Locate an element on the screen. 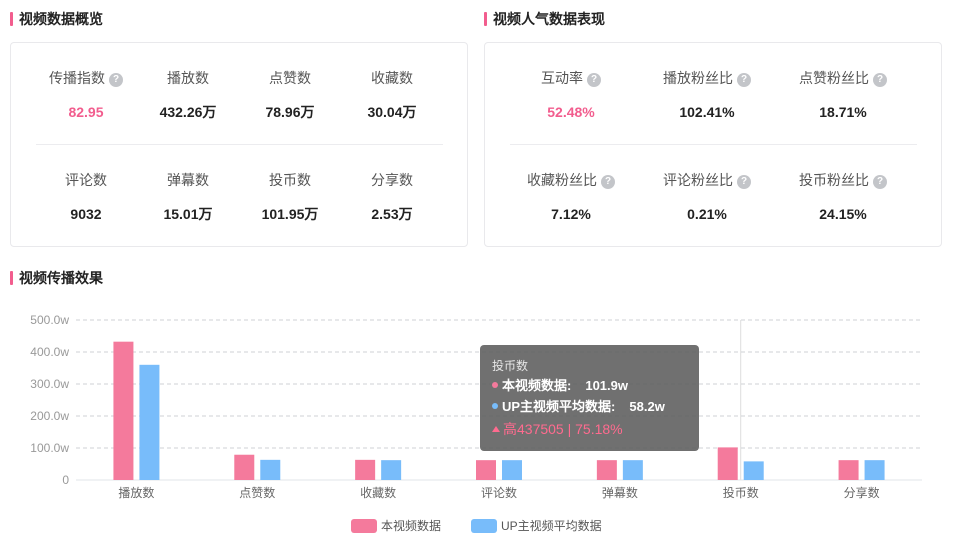 The width and height of the screenshot is (953, 545). popularity-metric: 评论粉丝比? 0.21% is located at coordinates (707, 197).